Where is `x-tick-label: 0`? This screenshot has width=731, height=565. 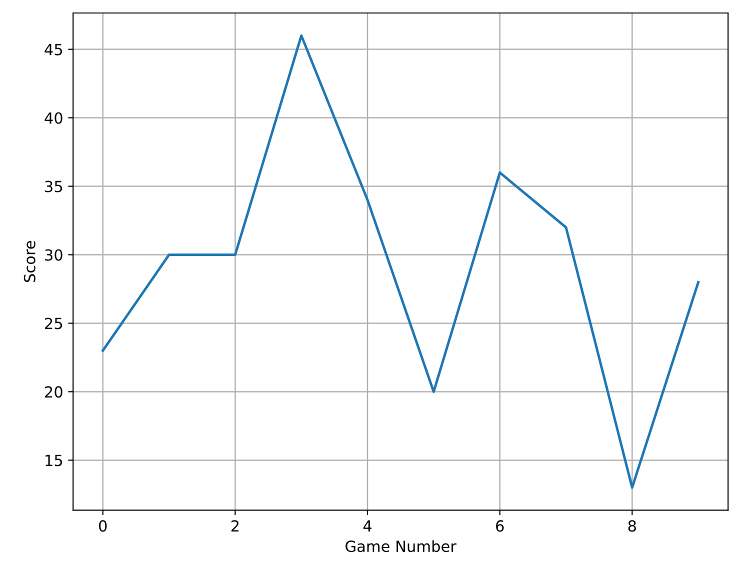 x-tick-label: 0 is located at coordinates (103, 526).